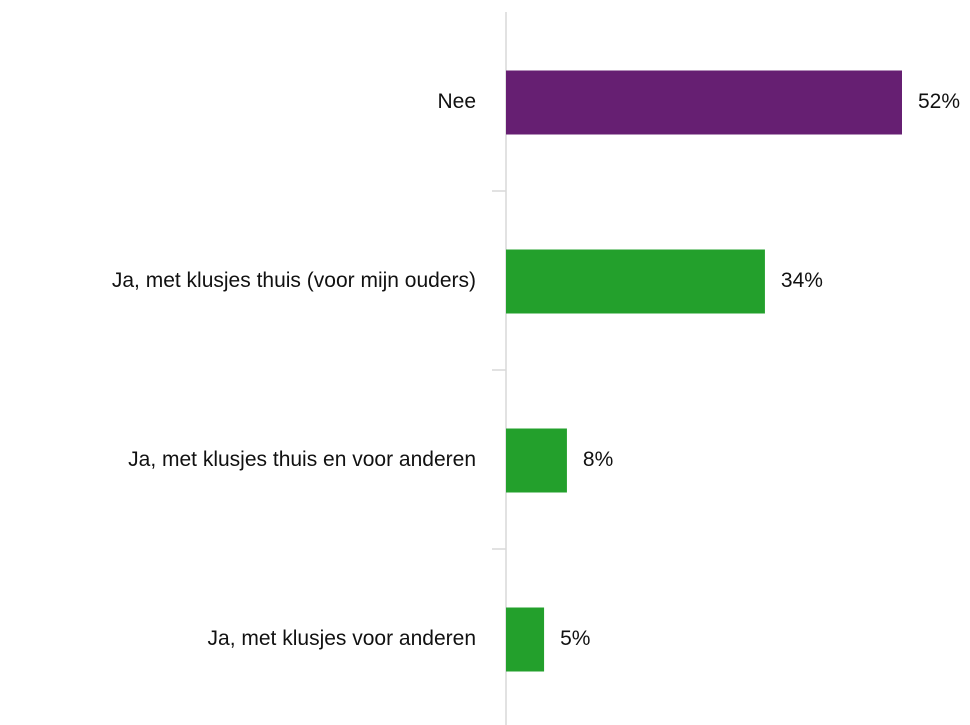  I want to click on value-label: 52%, so click(939, 101).